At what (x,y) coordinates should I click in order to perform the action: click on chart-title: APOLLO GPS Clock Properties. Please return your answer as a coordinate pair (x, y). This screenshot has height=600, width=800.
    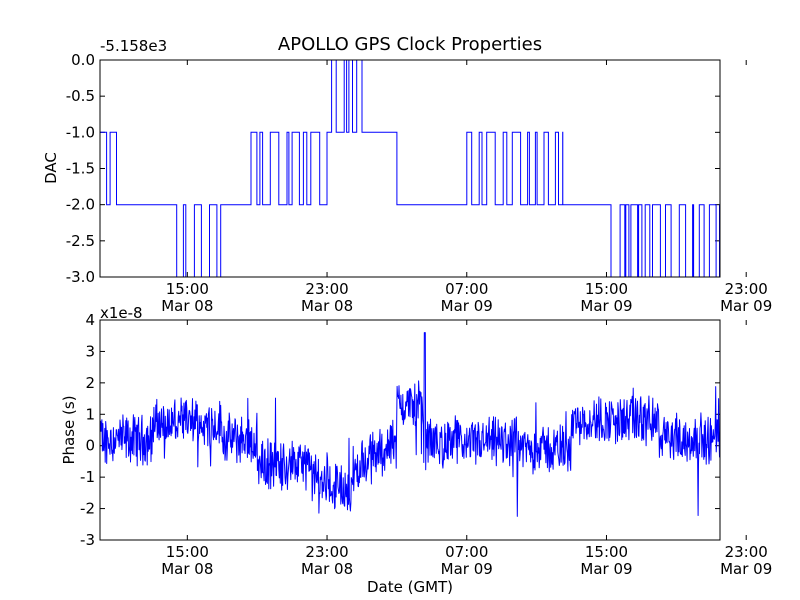
    Looking at the image, I should click on (410, 44).